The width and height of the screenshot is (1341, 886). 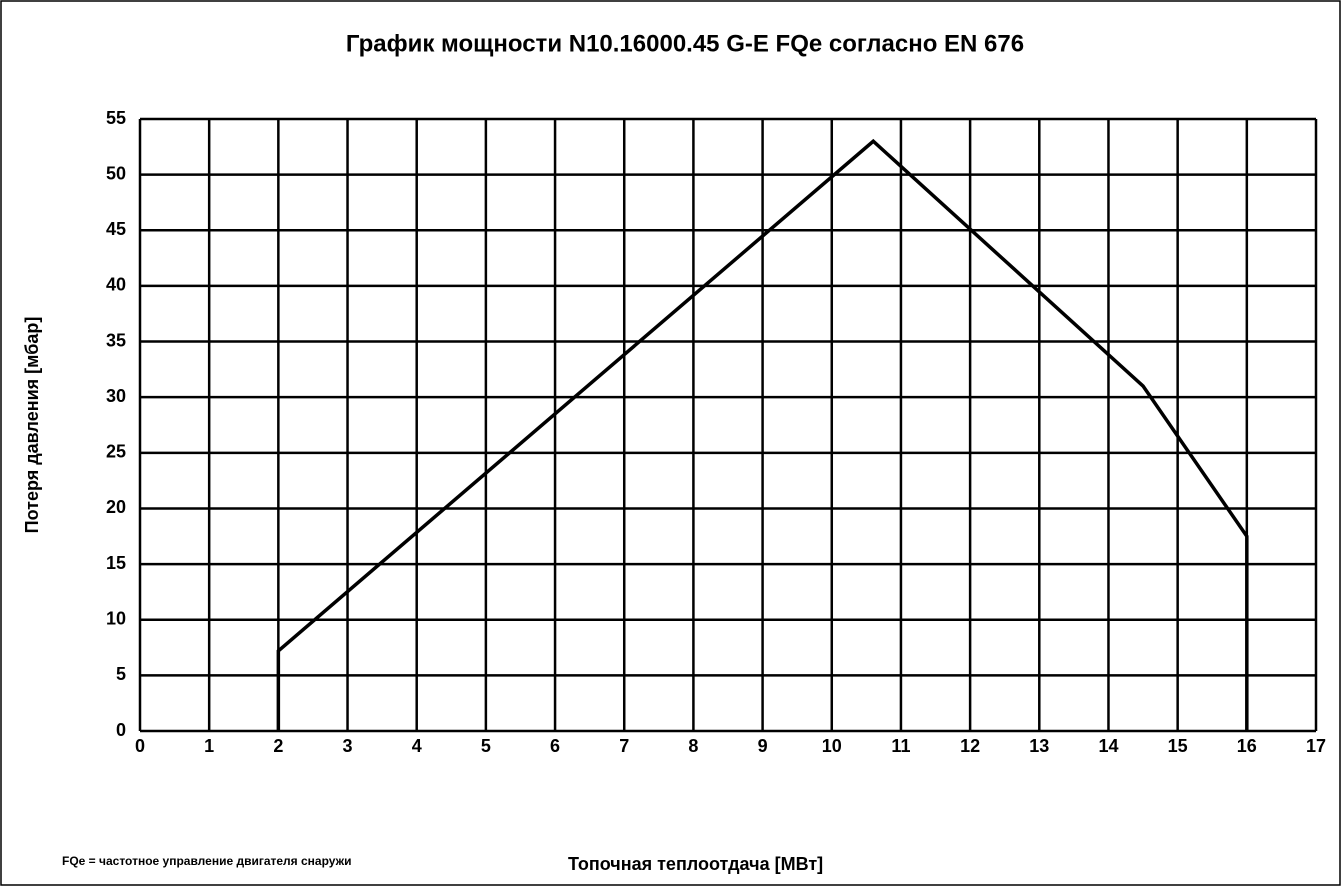 What do you see at coordinates (695, 864) in the screenshot?
I see `x-axis-label: Топочная теплоотдача [МВт]` at bounding box center [695, 864].